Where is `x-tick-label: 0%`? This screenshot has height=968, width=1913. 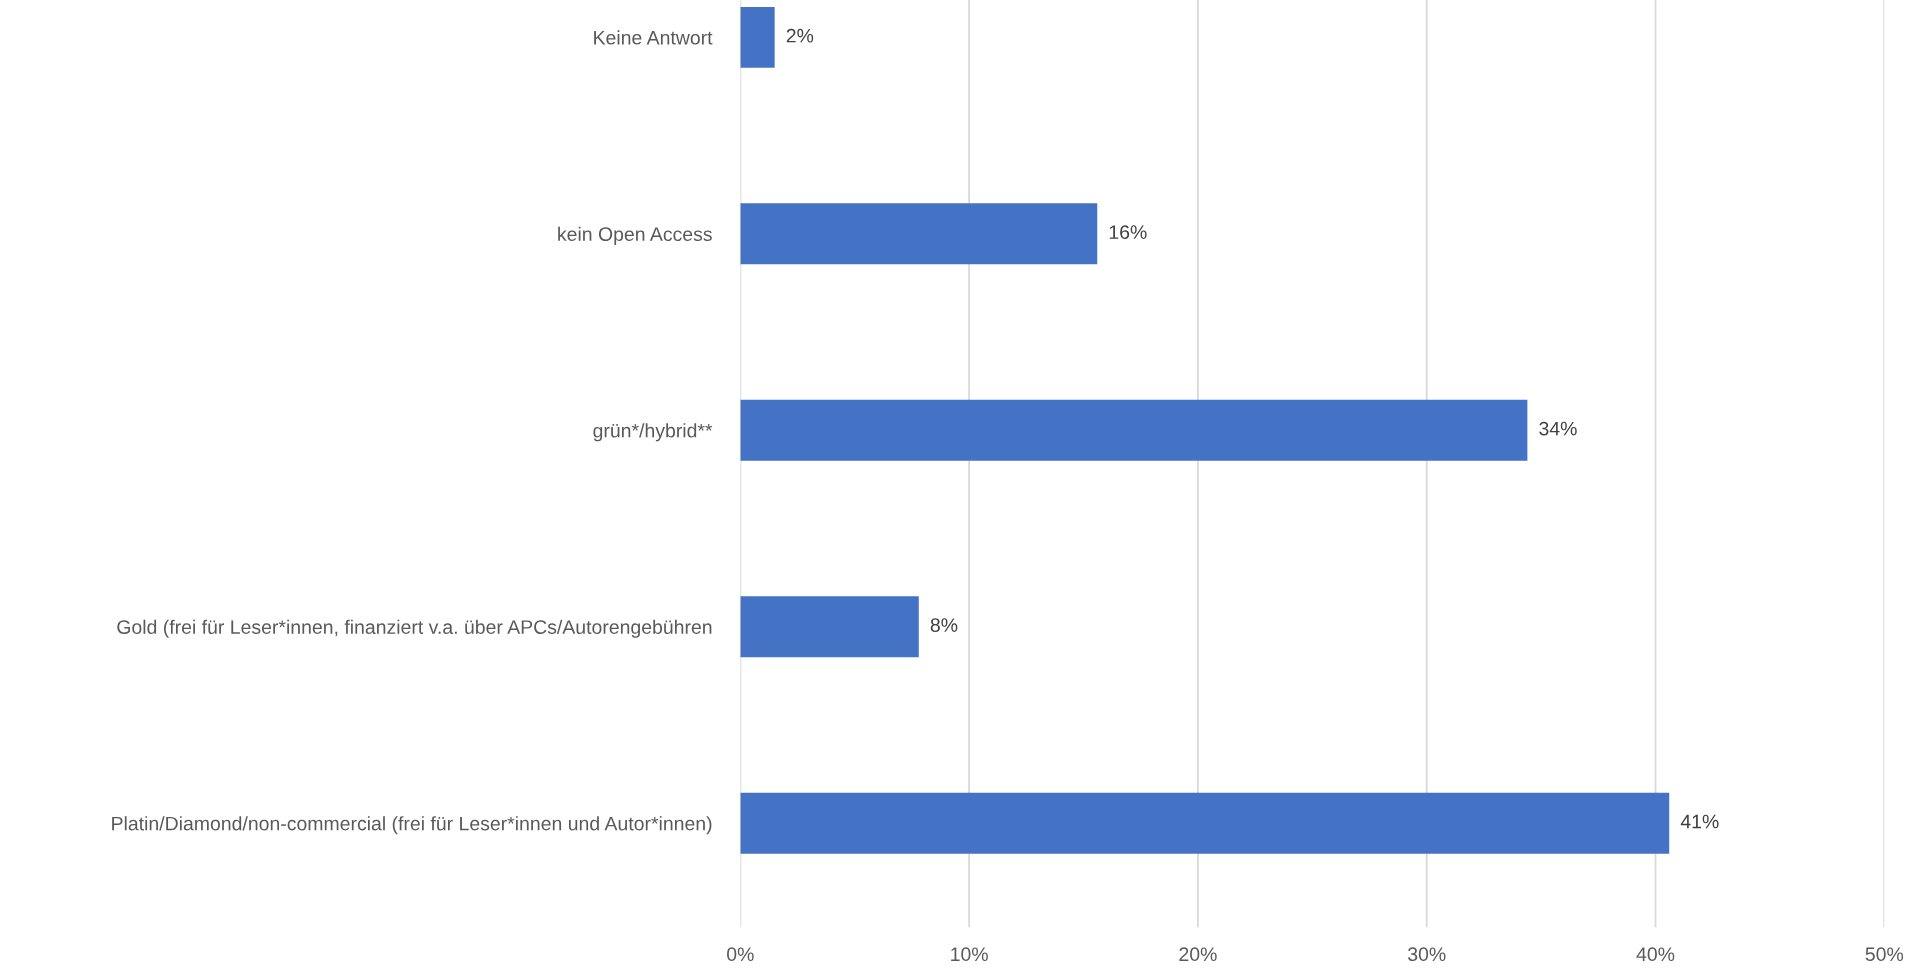 x-tick-label: 0% is located at coordinates (740, 954).